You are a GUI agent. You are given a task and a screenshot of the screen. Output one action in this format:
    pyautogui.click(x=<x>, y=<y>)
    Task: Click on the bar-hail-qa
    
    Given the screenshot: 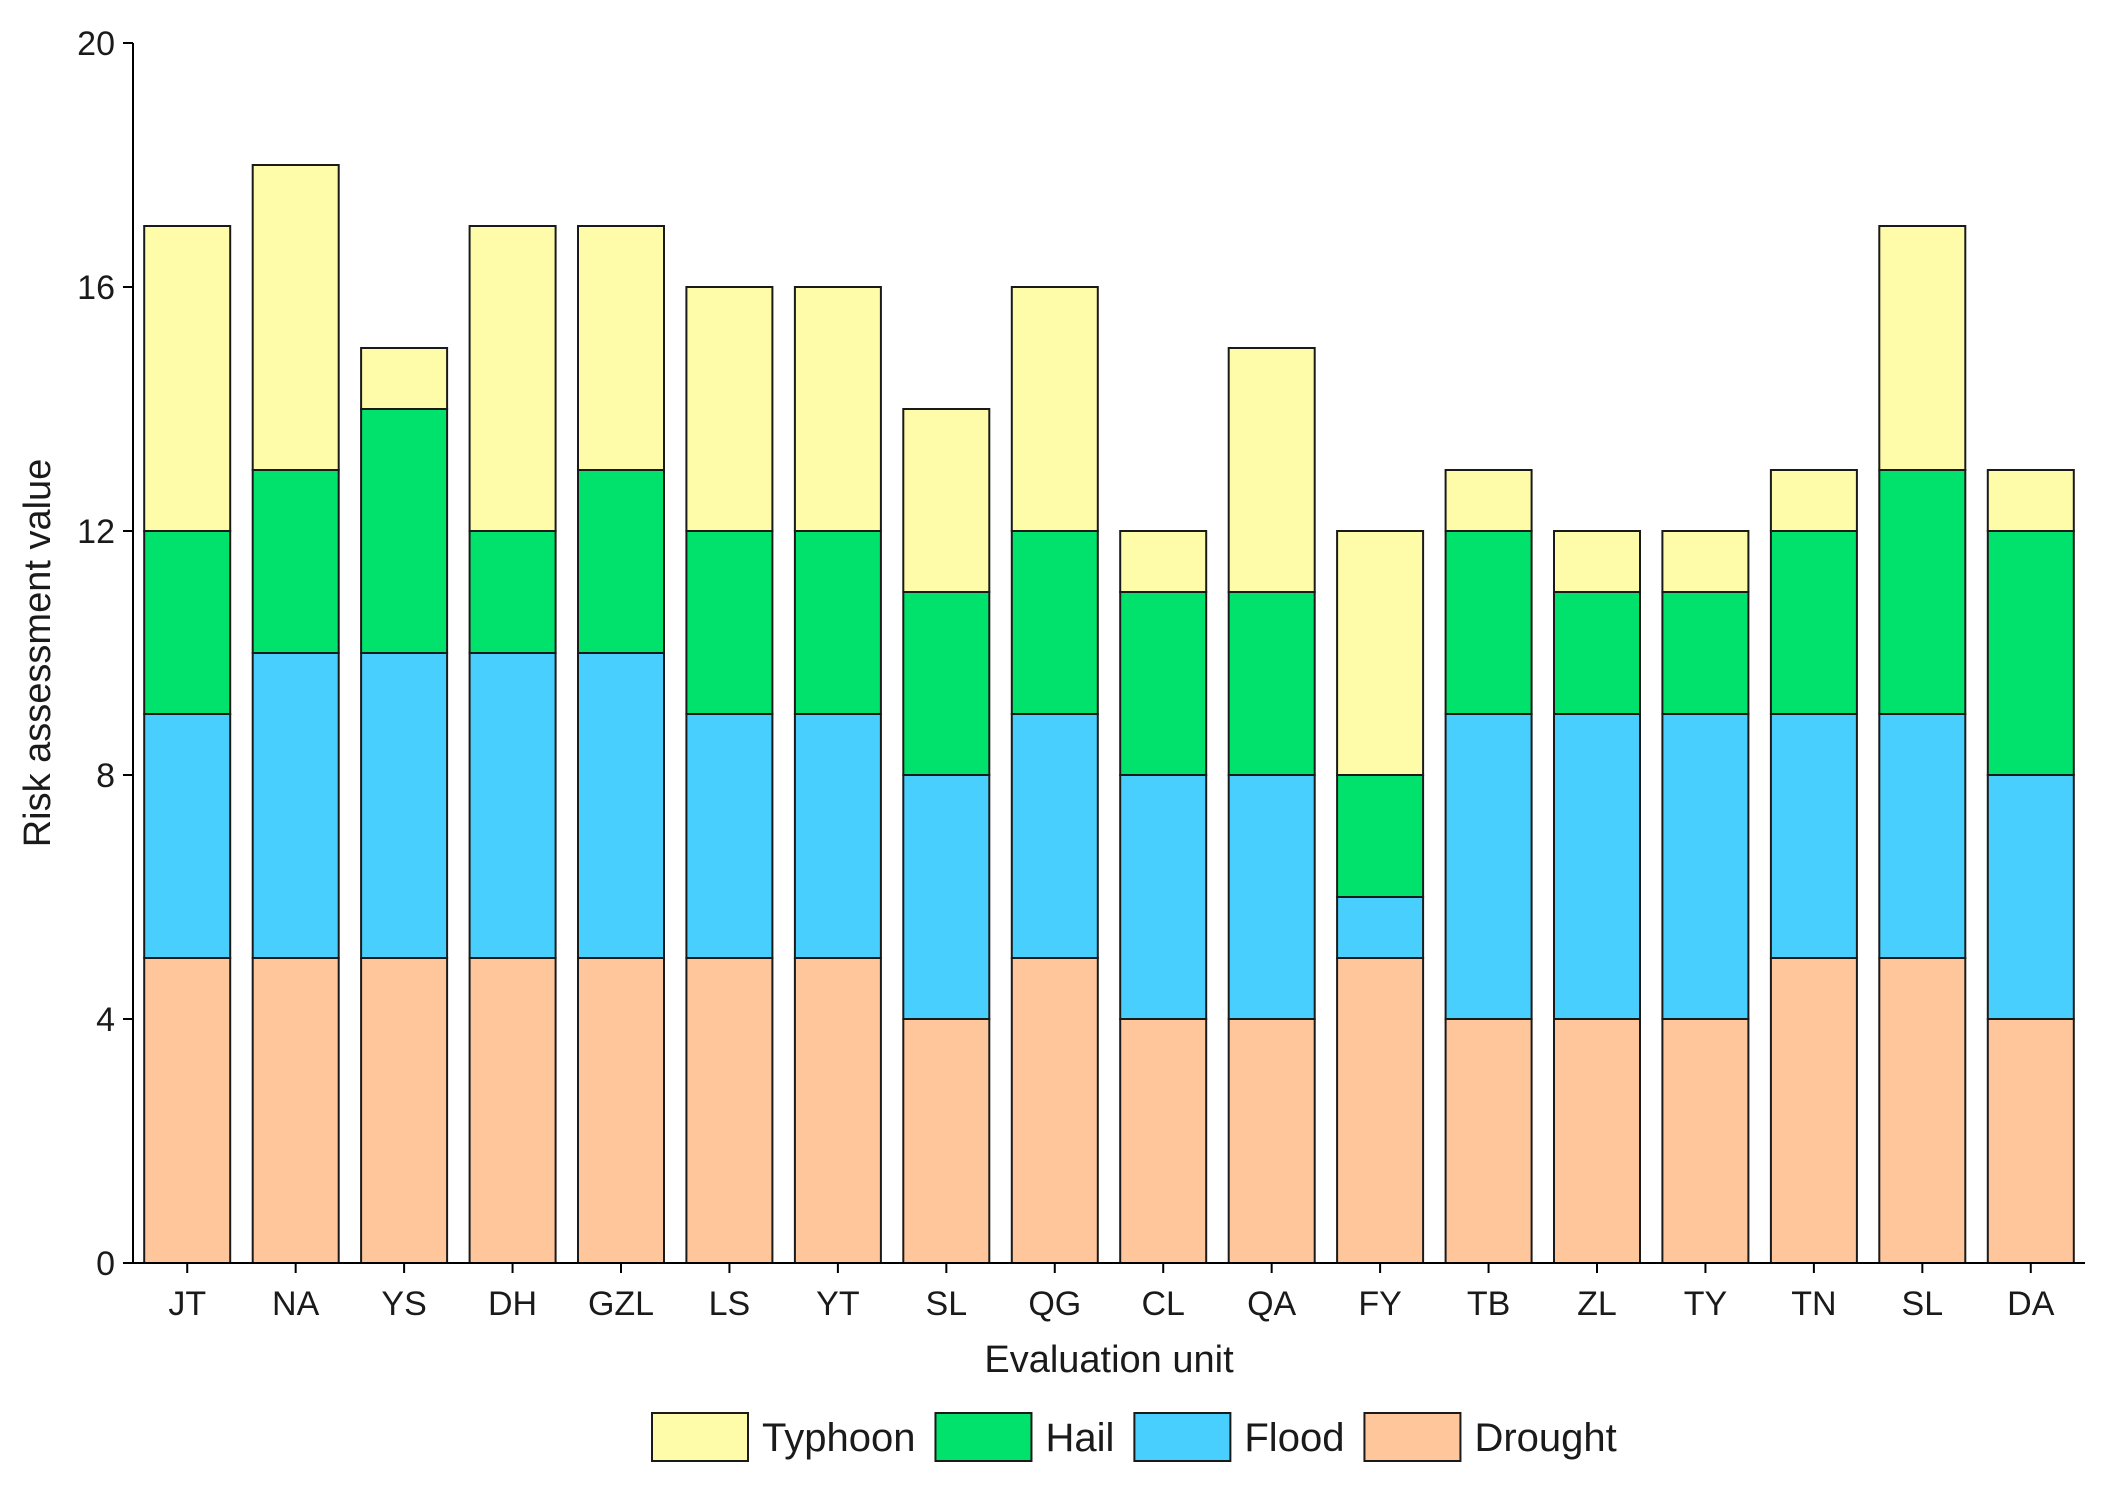 What is the action you would take?
    pyautogui.click(x=1271, y=683)
    